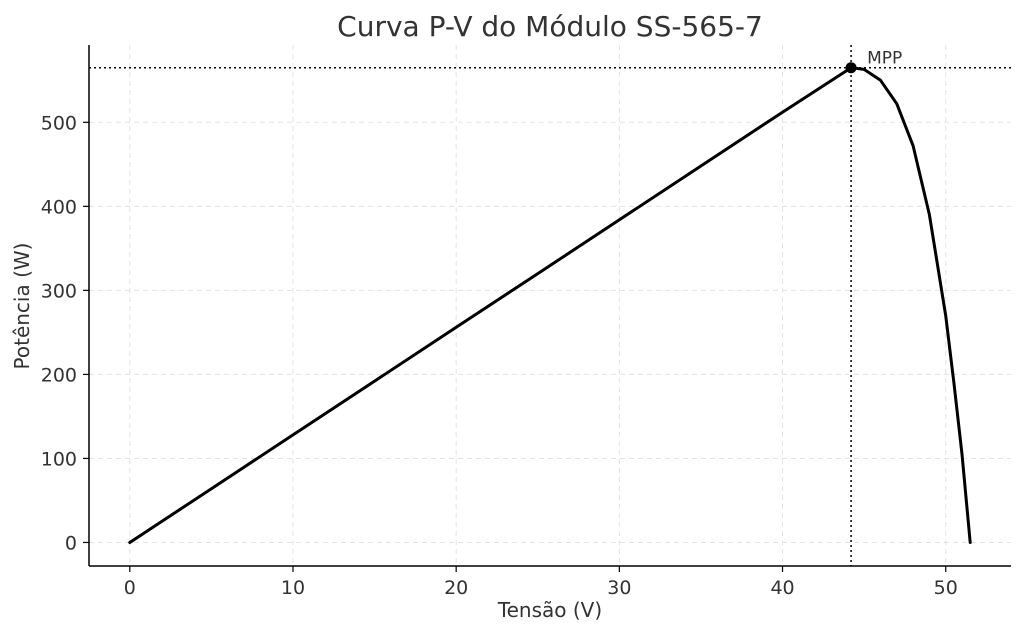  What do you see at coordinates (59, 123) in the screenshot?
I see `y-tick-label: 500` at bounding box center [59, 123].